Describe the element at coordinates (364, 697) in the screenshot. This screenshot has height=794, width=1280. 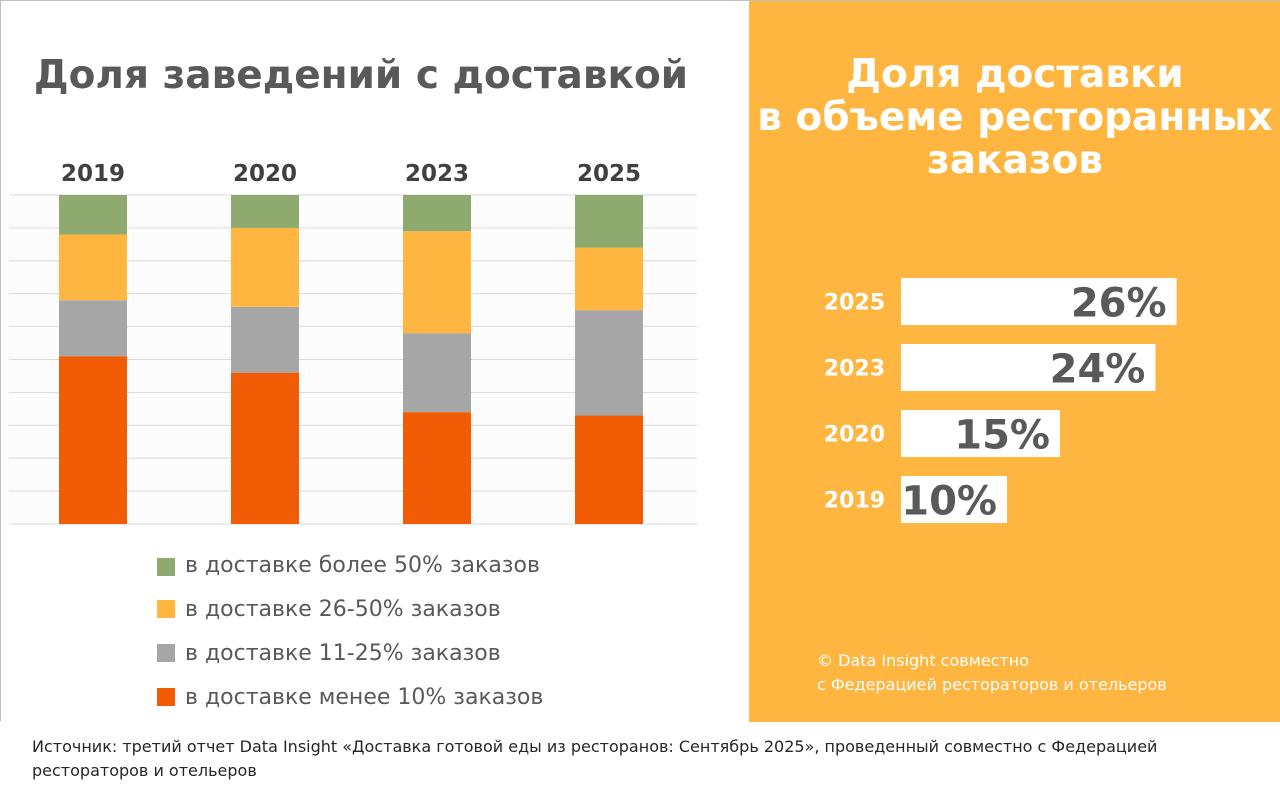
I see `legend-label: в доставке менее 10% заказов` at that location.